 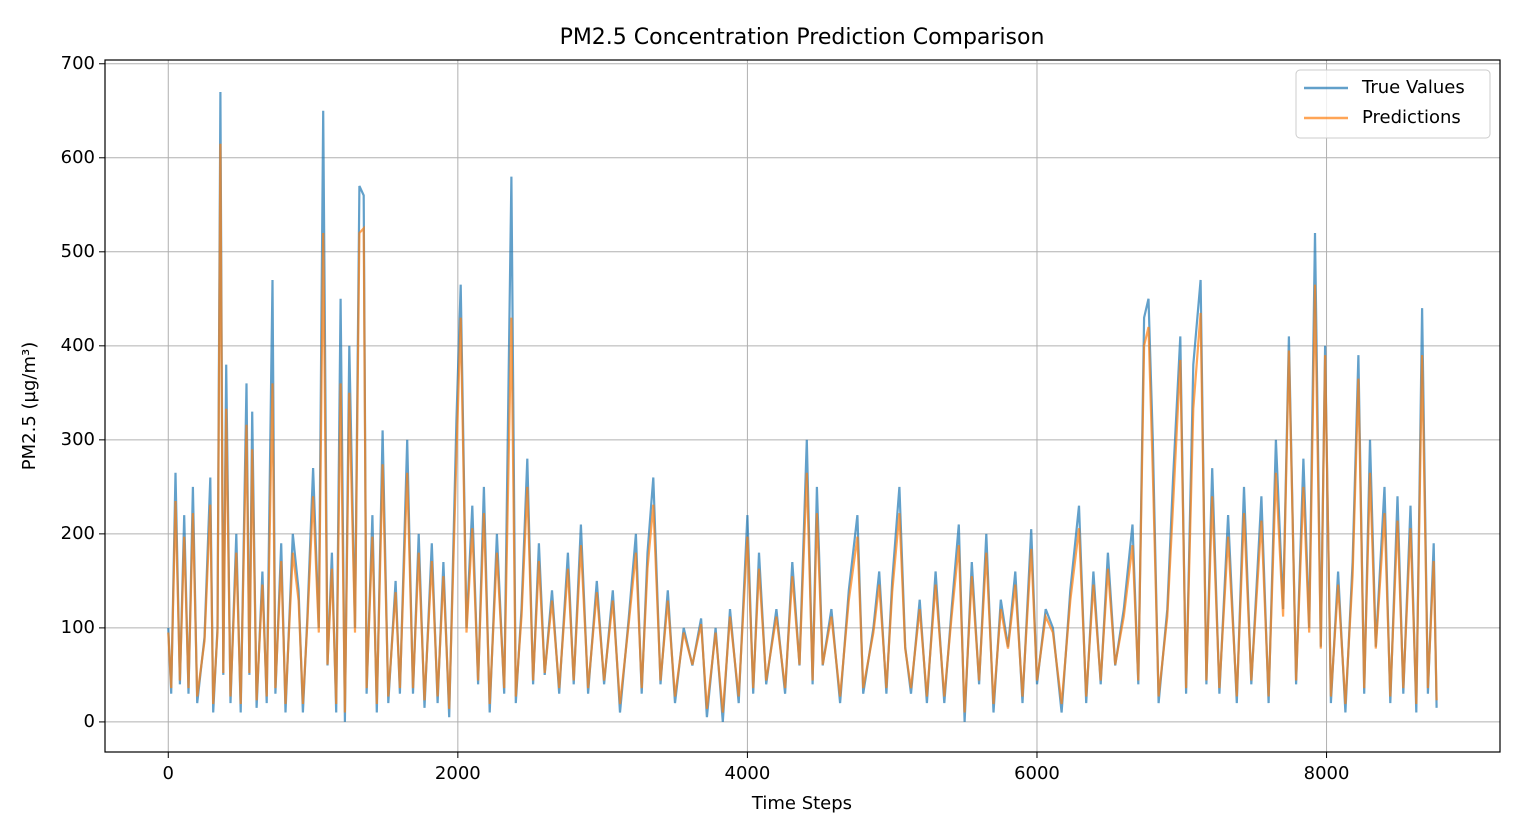 I want to click on x-tick-label: 4000, so click(x=748, y=773).